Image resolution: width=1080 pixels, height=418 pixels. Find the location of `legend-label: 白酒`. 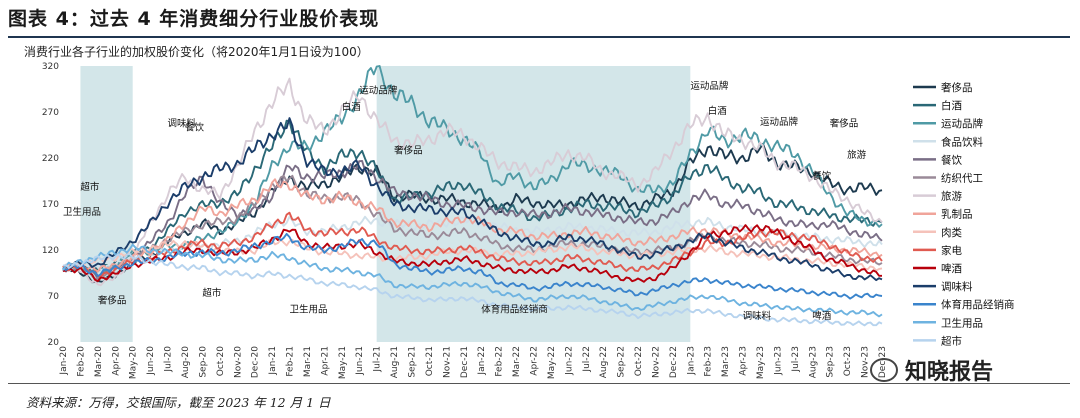

legend-label: 白酒 is located at coordinates (951, 105).